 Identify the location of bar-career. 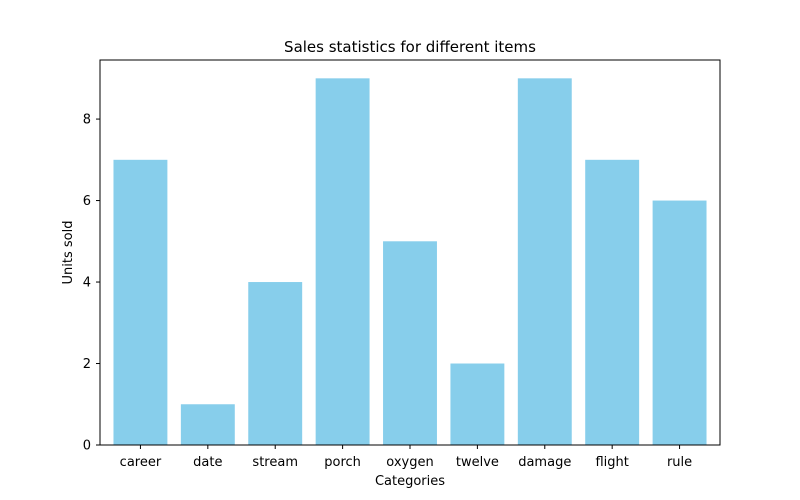
(140, 302).